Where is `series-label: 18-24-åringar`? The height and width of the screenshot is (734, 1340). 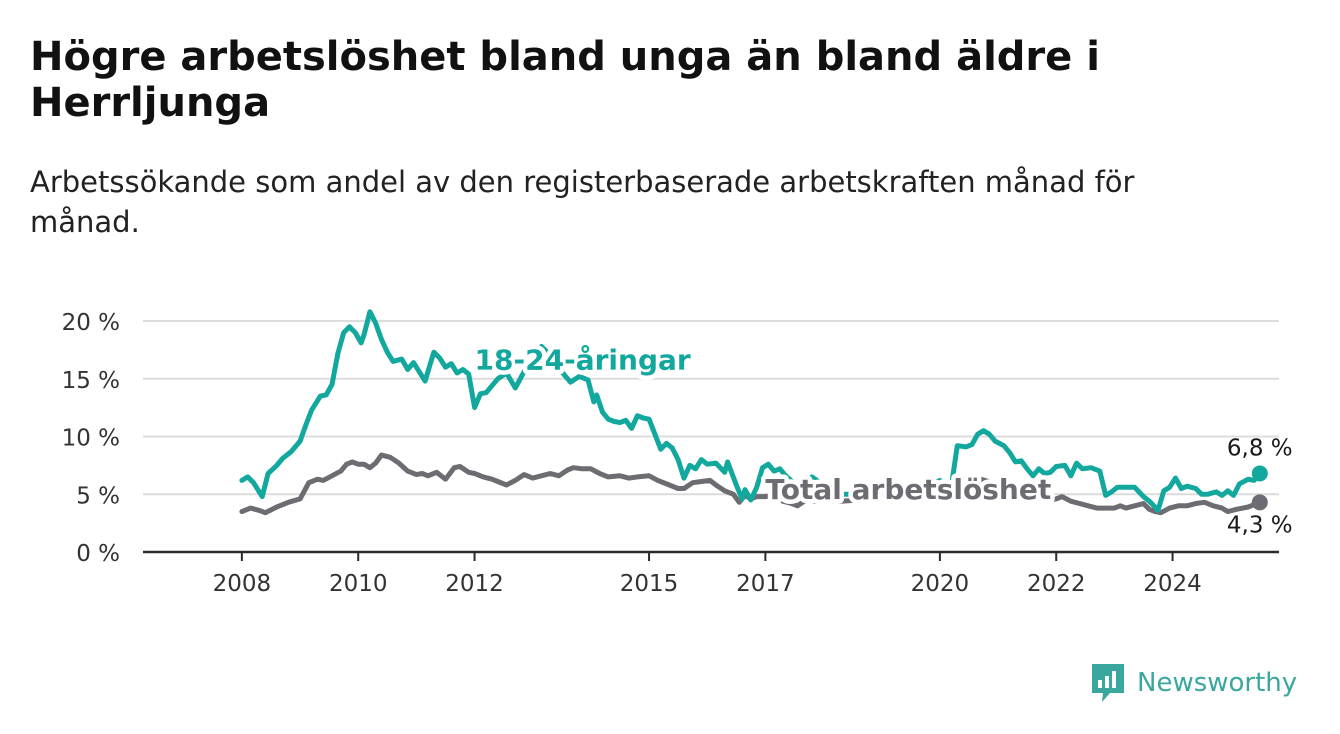 series-label: 18-24-åringar is located at coordinates (583, 360).